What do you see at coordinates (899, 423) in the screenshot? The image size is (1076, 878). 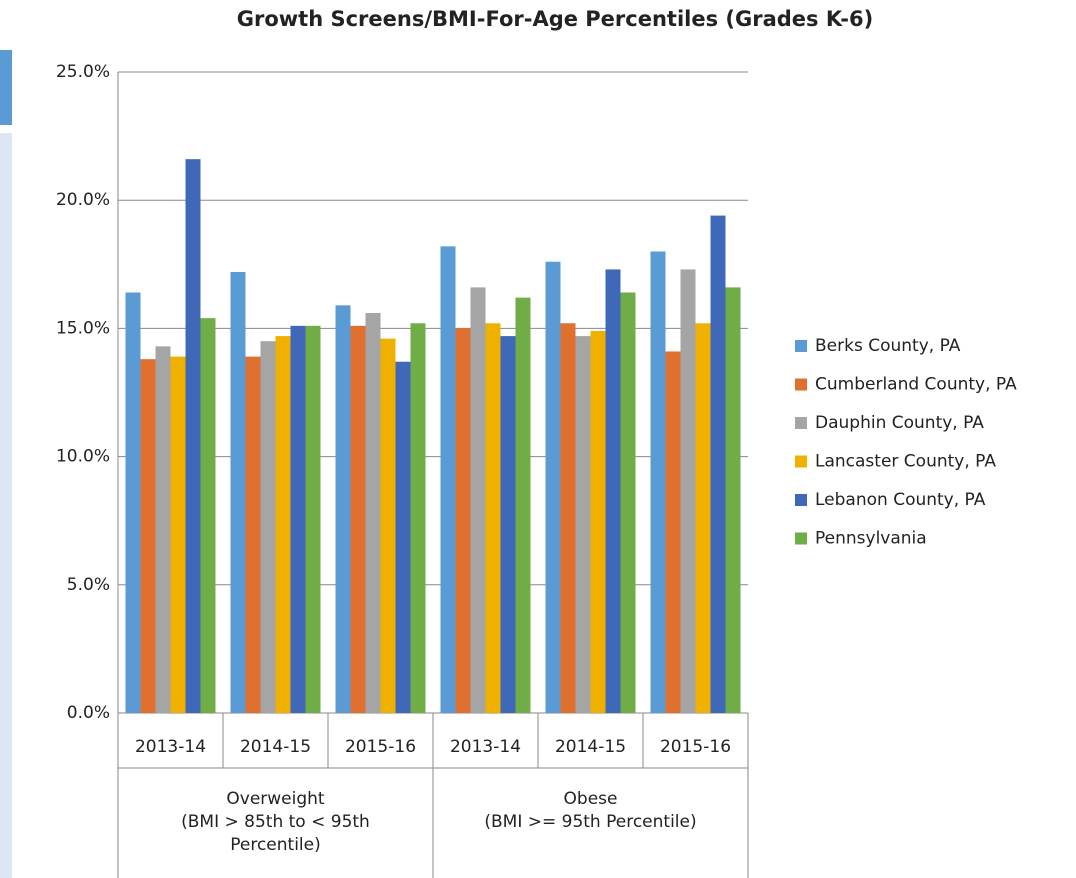 I see `legend-label: Dauphin County, PA` at bounding box center [899, 423].